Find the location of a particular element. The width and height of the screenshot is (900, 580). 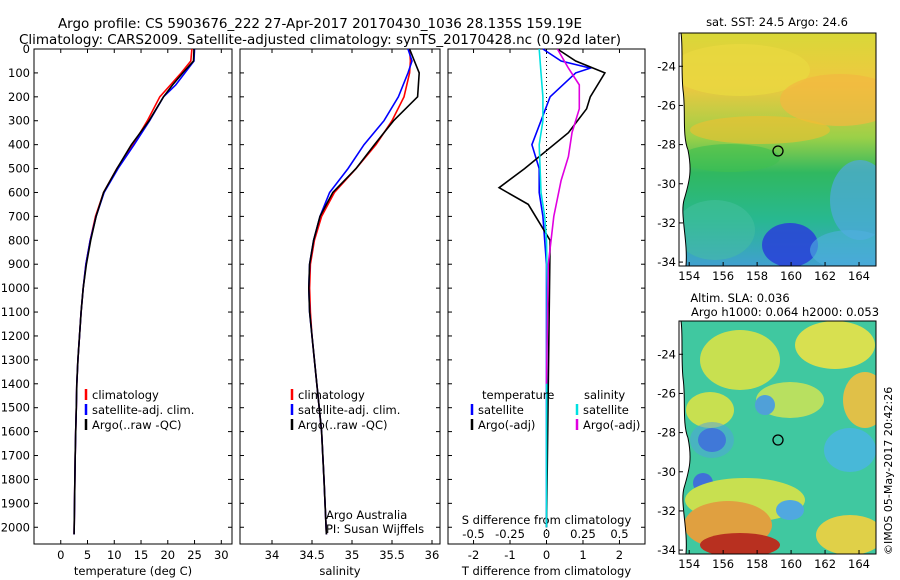

depth-tick-label: 1800 is located at coordinates (15, 479).